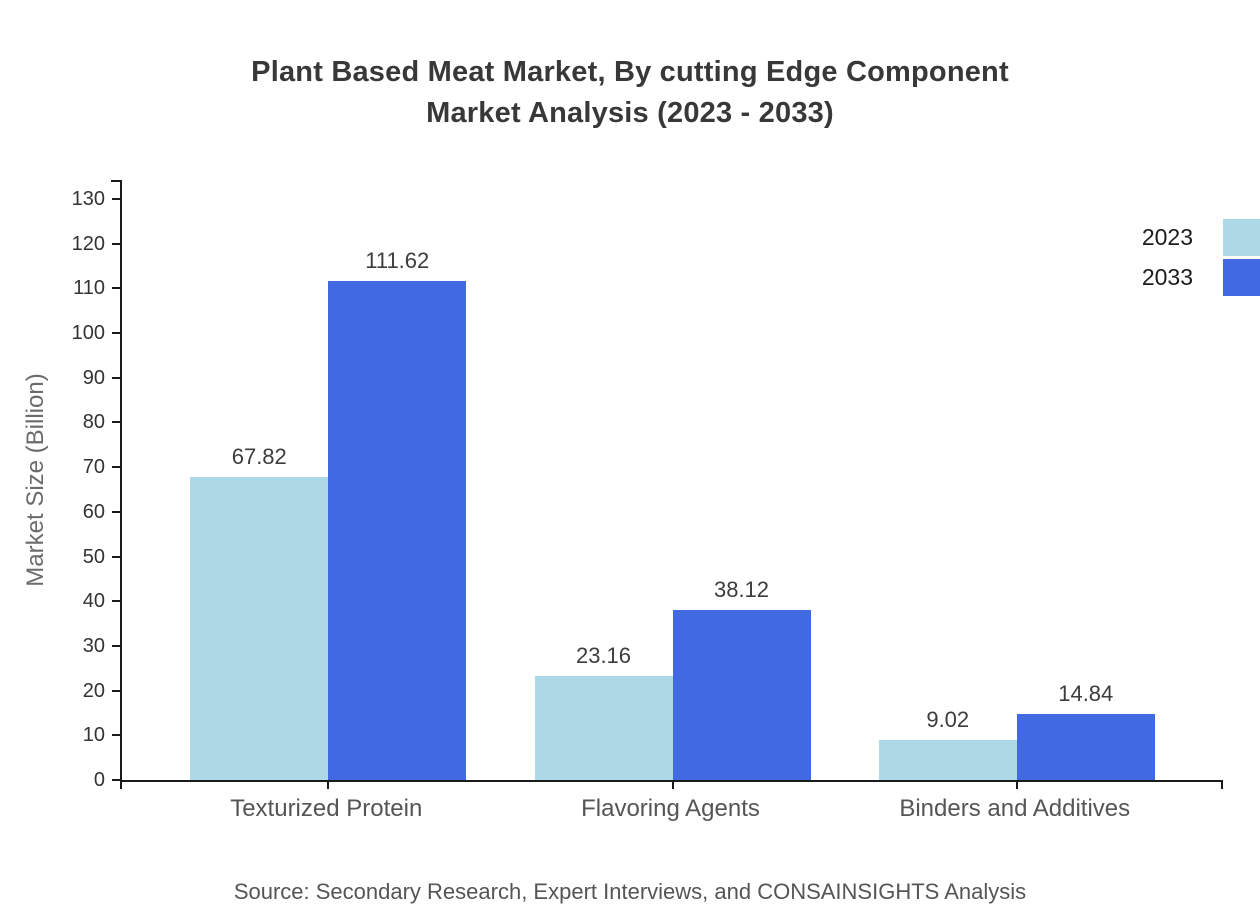  I want to click on y-axis-extension-tick, so click(121, 784).